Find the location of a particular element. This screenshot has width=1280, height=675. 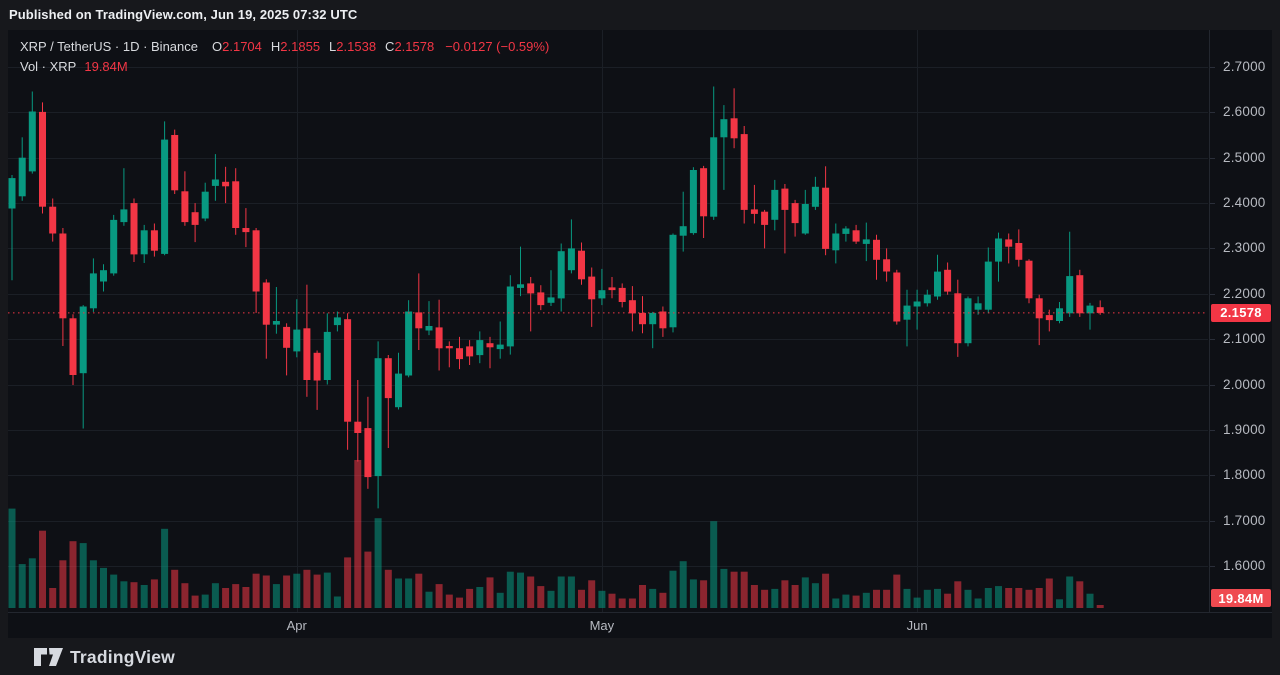

tradingview-logo-icon is located at coordinates (48, 657).